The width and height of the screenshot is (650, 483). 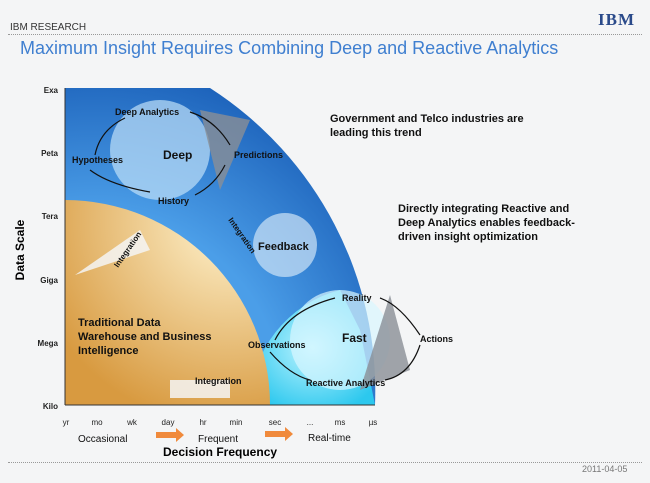 What do you see at coordinates (616, 19) in the screenshot?
I see `ibm-logo: IBM` at bounding box center [616, 19].